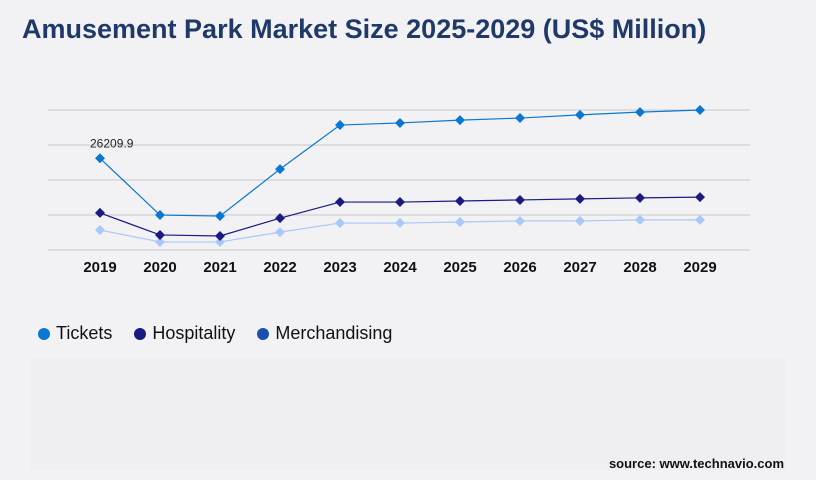  I want to click on legend: Tickets Hospitality Merchandising, so click(215, 333).